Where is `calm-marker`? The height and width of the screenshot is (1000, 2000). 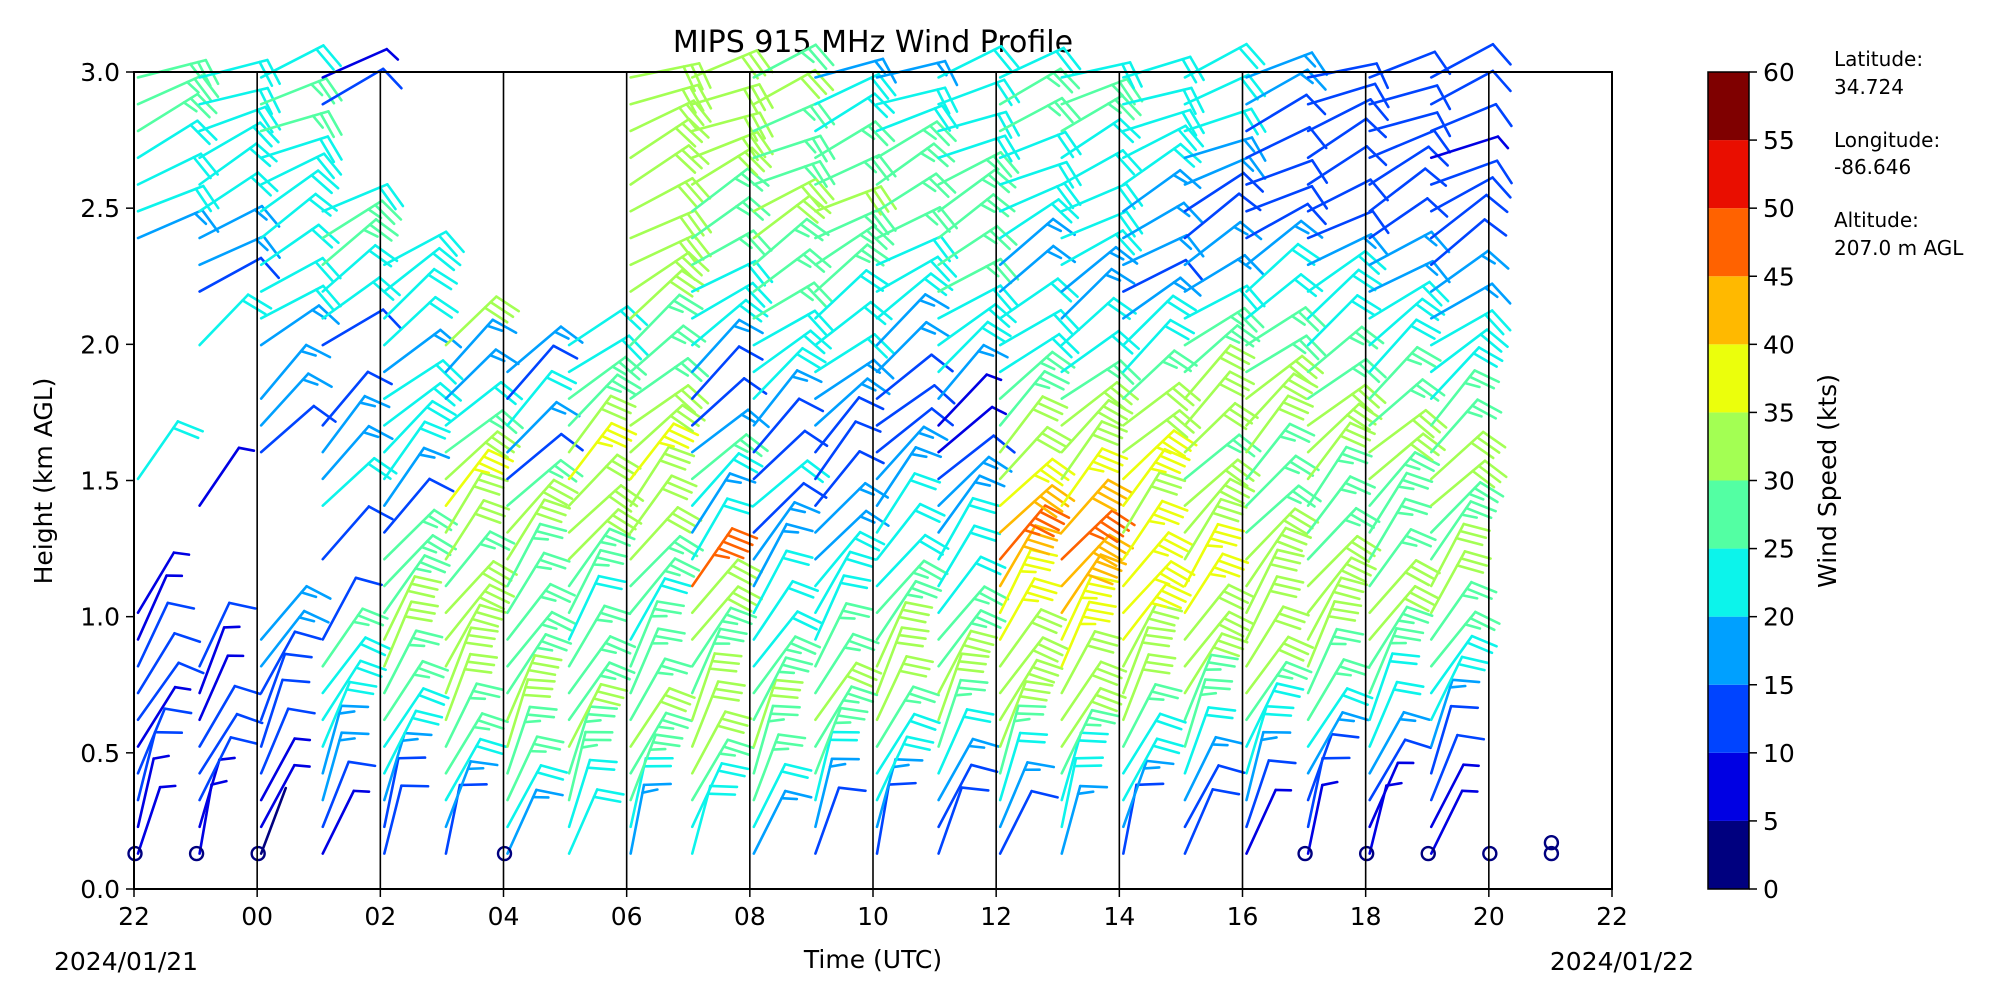
calm-marker is located at coordinates (504, 853).